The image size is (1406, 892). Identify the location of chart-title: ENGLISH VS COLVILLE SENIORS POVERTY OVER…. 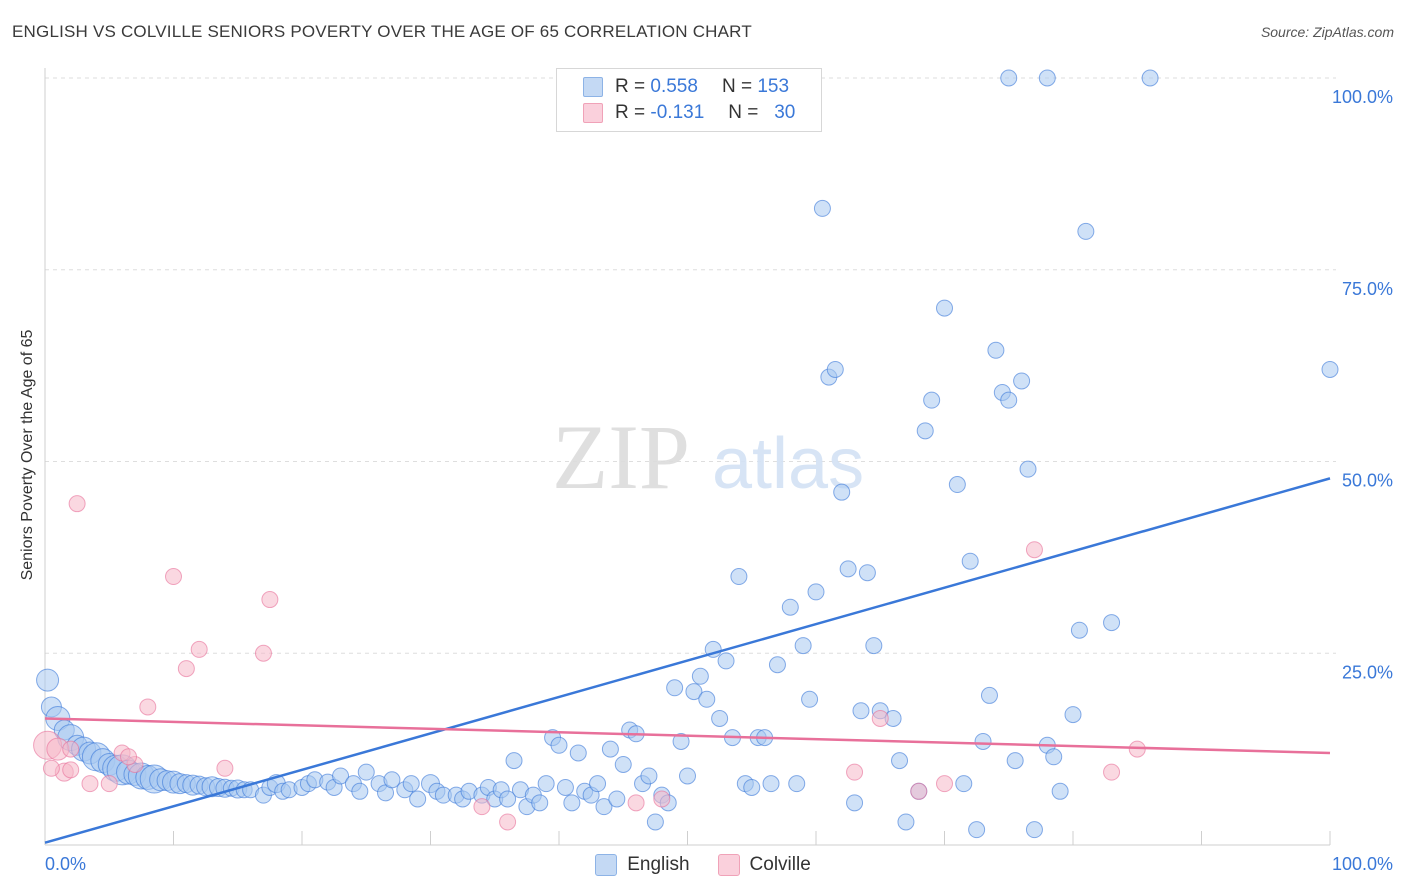
(382, 31).